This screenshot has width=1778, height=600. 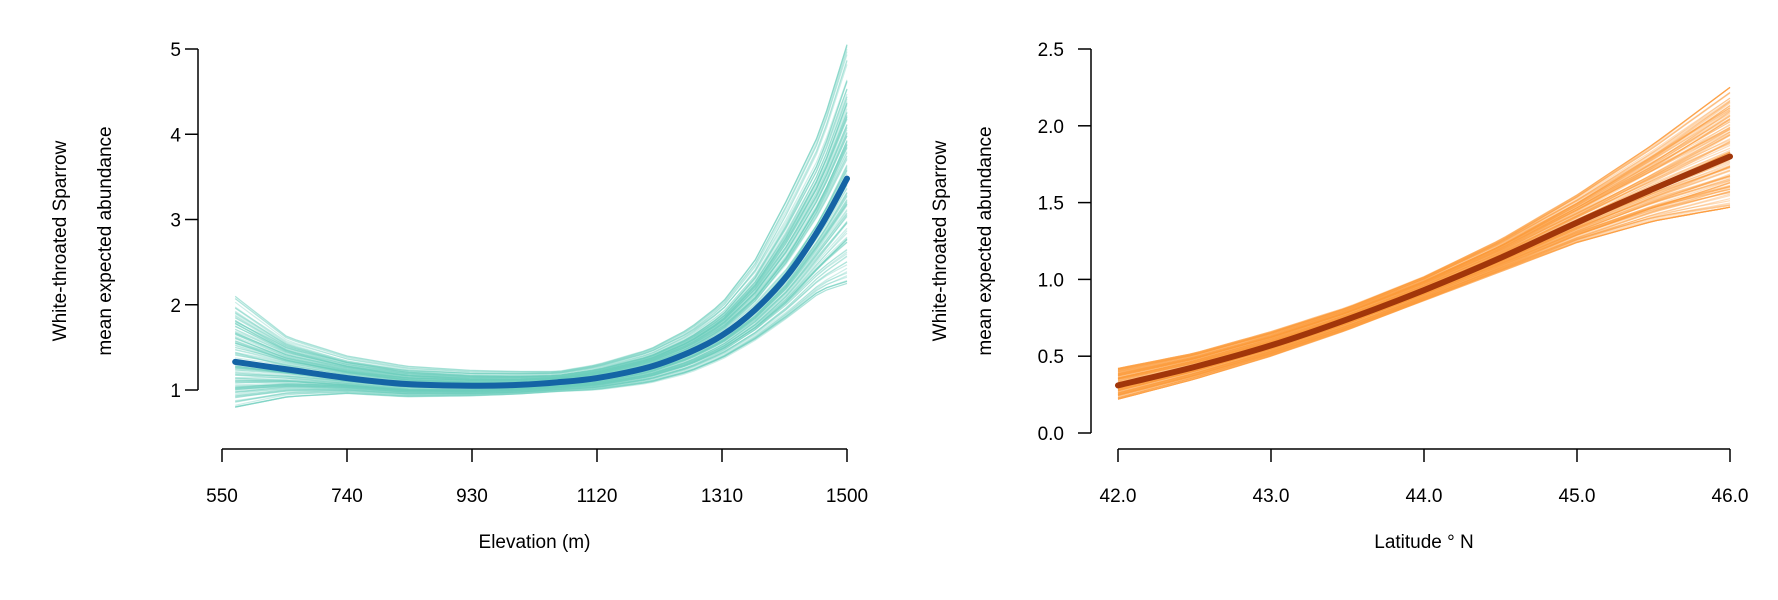 What do you see at coordinates (184, 221) in the screenshot?
I see `y-axis: 1 2 3 4 5` at bounding box center [184, 221].